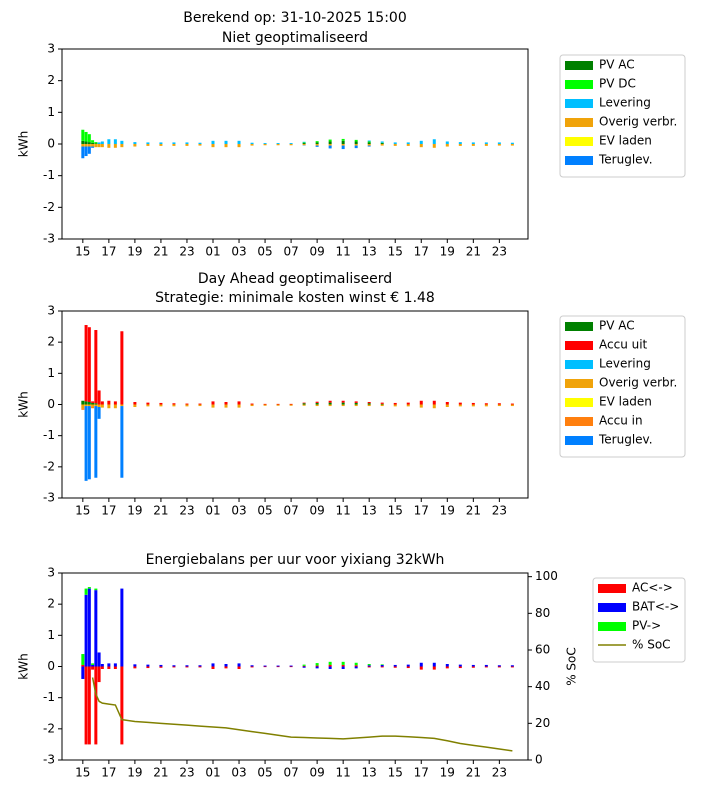  I want to click on legend-label: AC<->, so click(652, 588).